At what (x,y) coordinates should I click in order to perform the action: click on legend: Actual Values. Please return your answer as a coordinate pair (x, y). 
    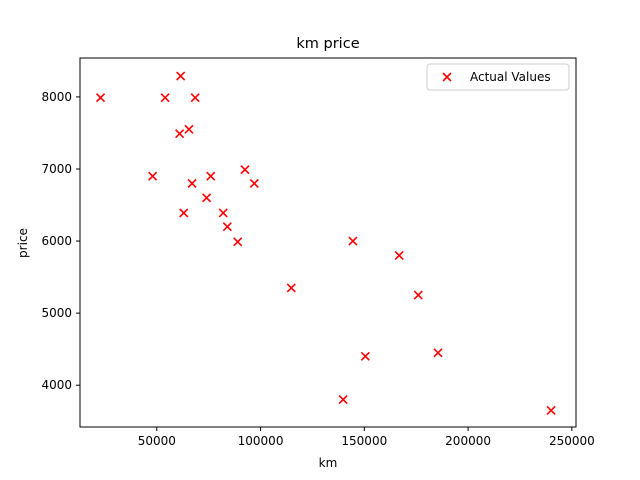
    Looking at the image, I should click on (498, 77).